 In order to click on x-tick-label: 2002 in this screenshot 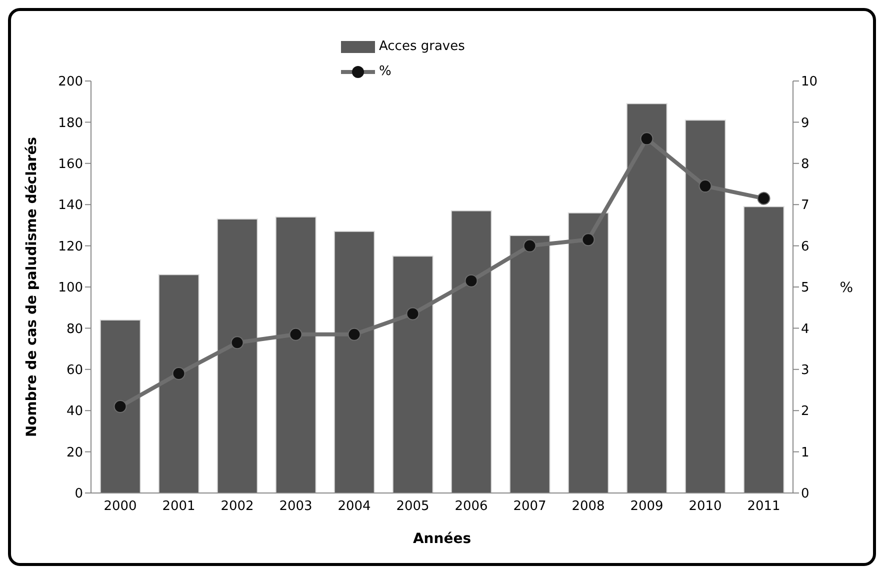, I will do `click(237, 506)`.